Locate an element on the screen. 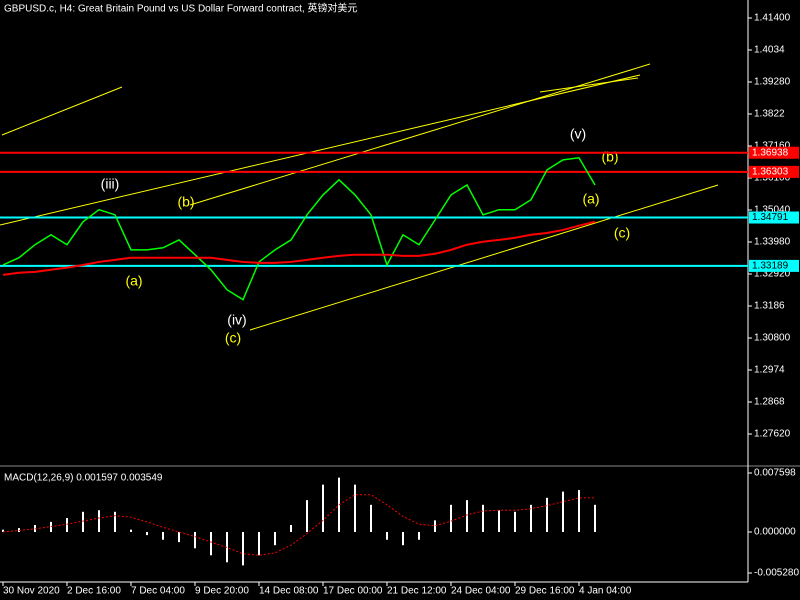  x-tick-label: 2 Dec 16:00 is located at coordinates (94, 591).